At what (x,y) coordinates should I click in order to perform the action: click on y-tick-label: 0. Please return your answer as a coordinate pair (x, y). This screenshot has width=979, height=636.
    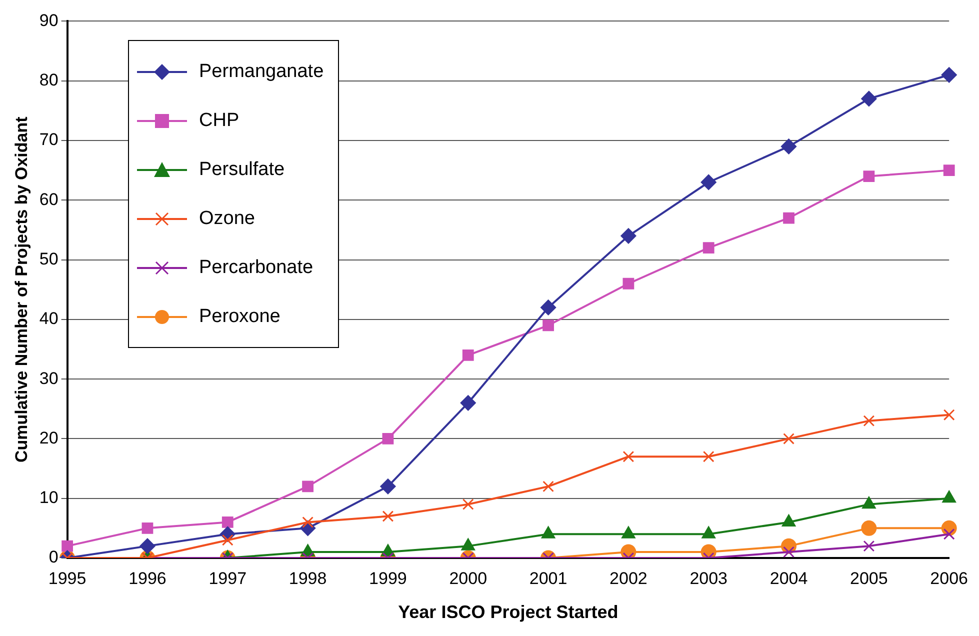
    Looking at the image, I should click on (53, 557).